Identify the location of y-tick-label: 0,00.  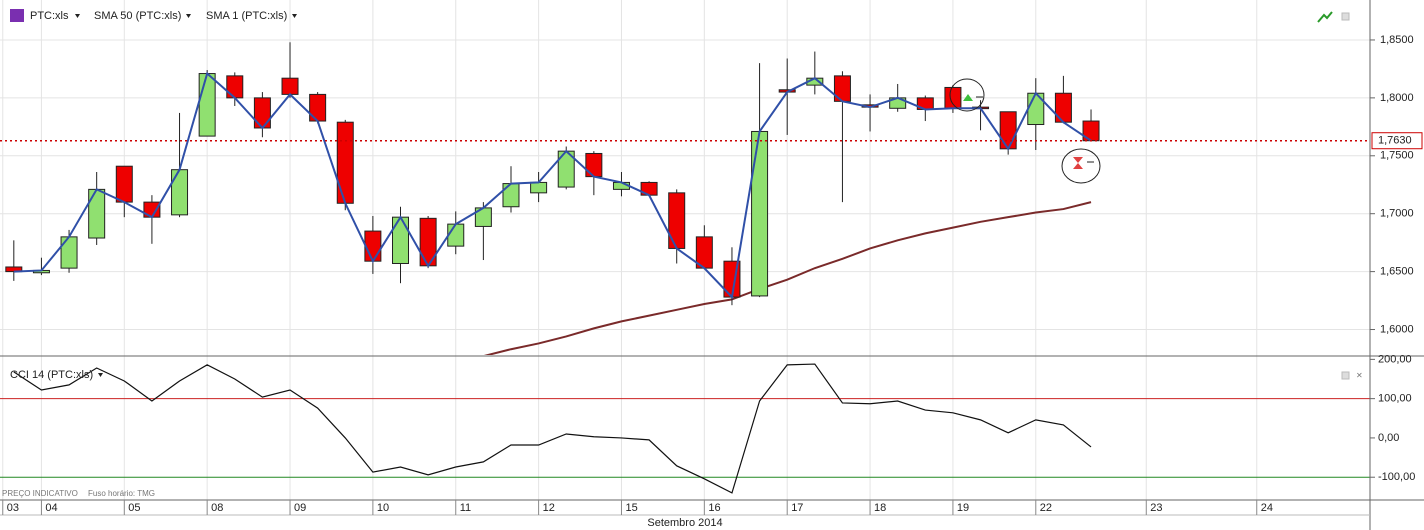
(1388, 438).